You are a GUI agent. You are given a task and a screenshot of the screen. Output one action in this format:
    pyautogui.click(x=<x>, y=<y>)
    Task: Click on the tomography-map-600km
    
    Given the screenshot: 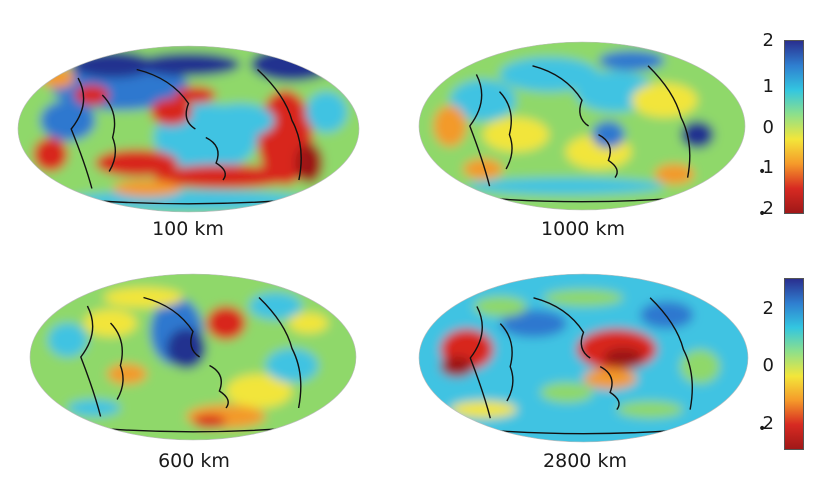 What is the action you would take?
    pyautogui.click(x=193, y=357)
    